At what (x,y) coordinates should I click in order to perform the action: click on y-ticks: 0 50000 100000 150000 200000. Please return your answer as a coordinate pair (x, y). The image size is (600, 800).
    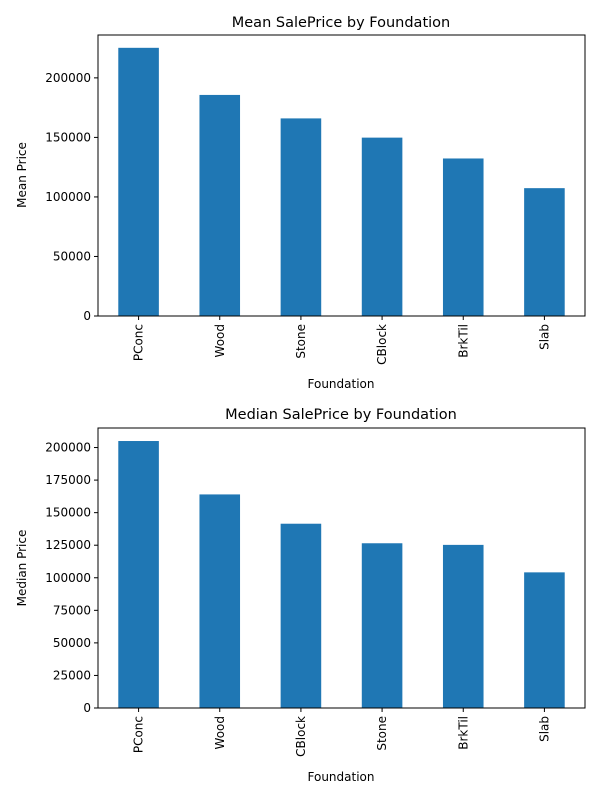
    Looking at the image, I should click on (71, 197).